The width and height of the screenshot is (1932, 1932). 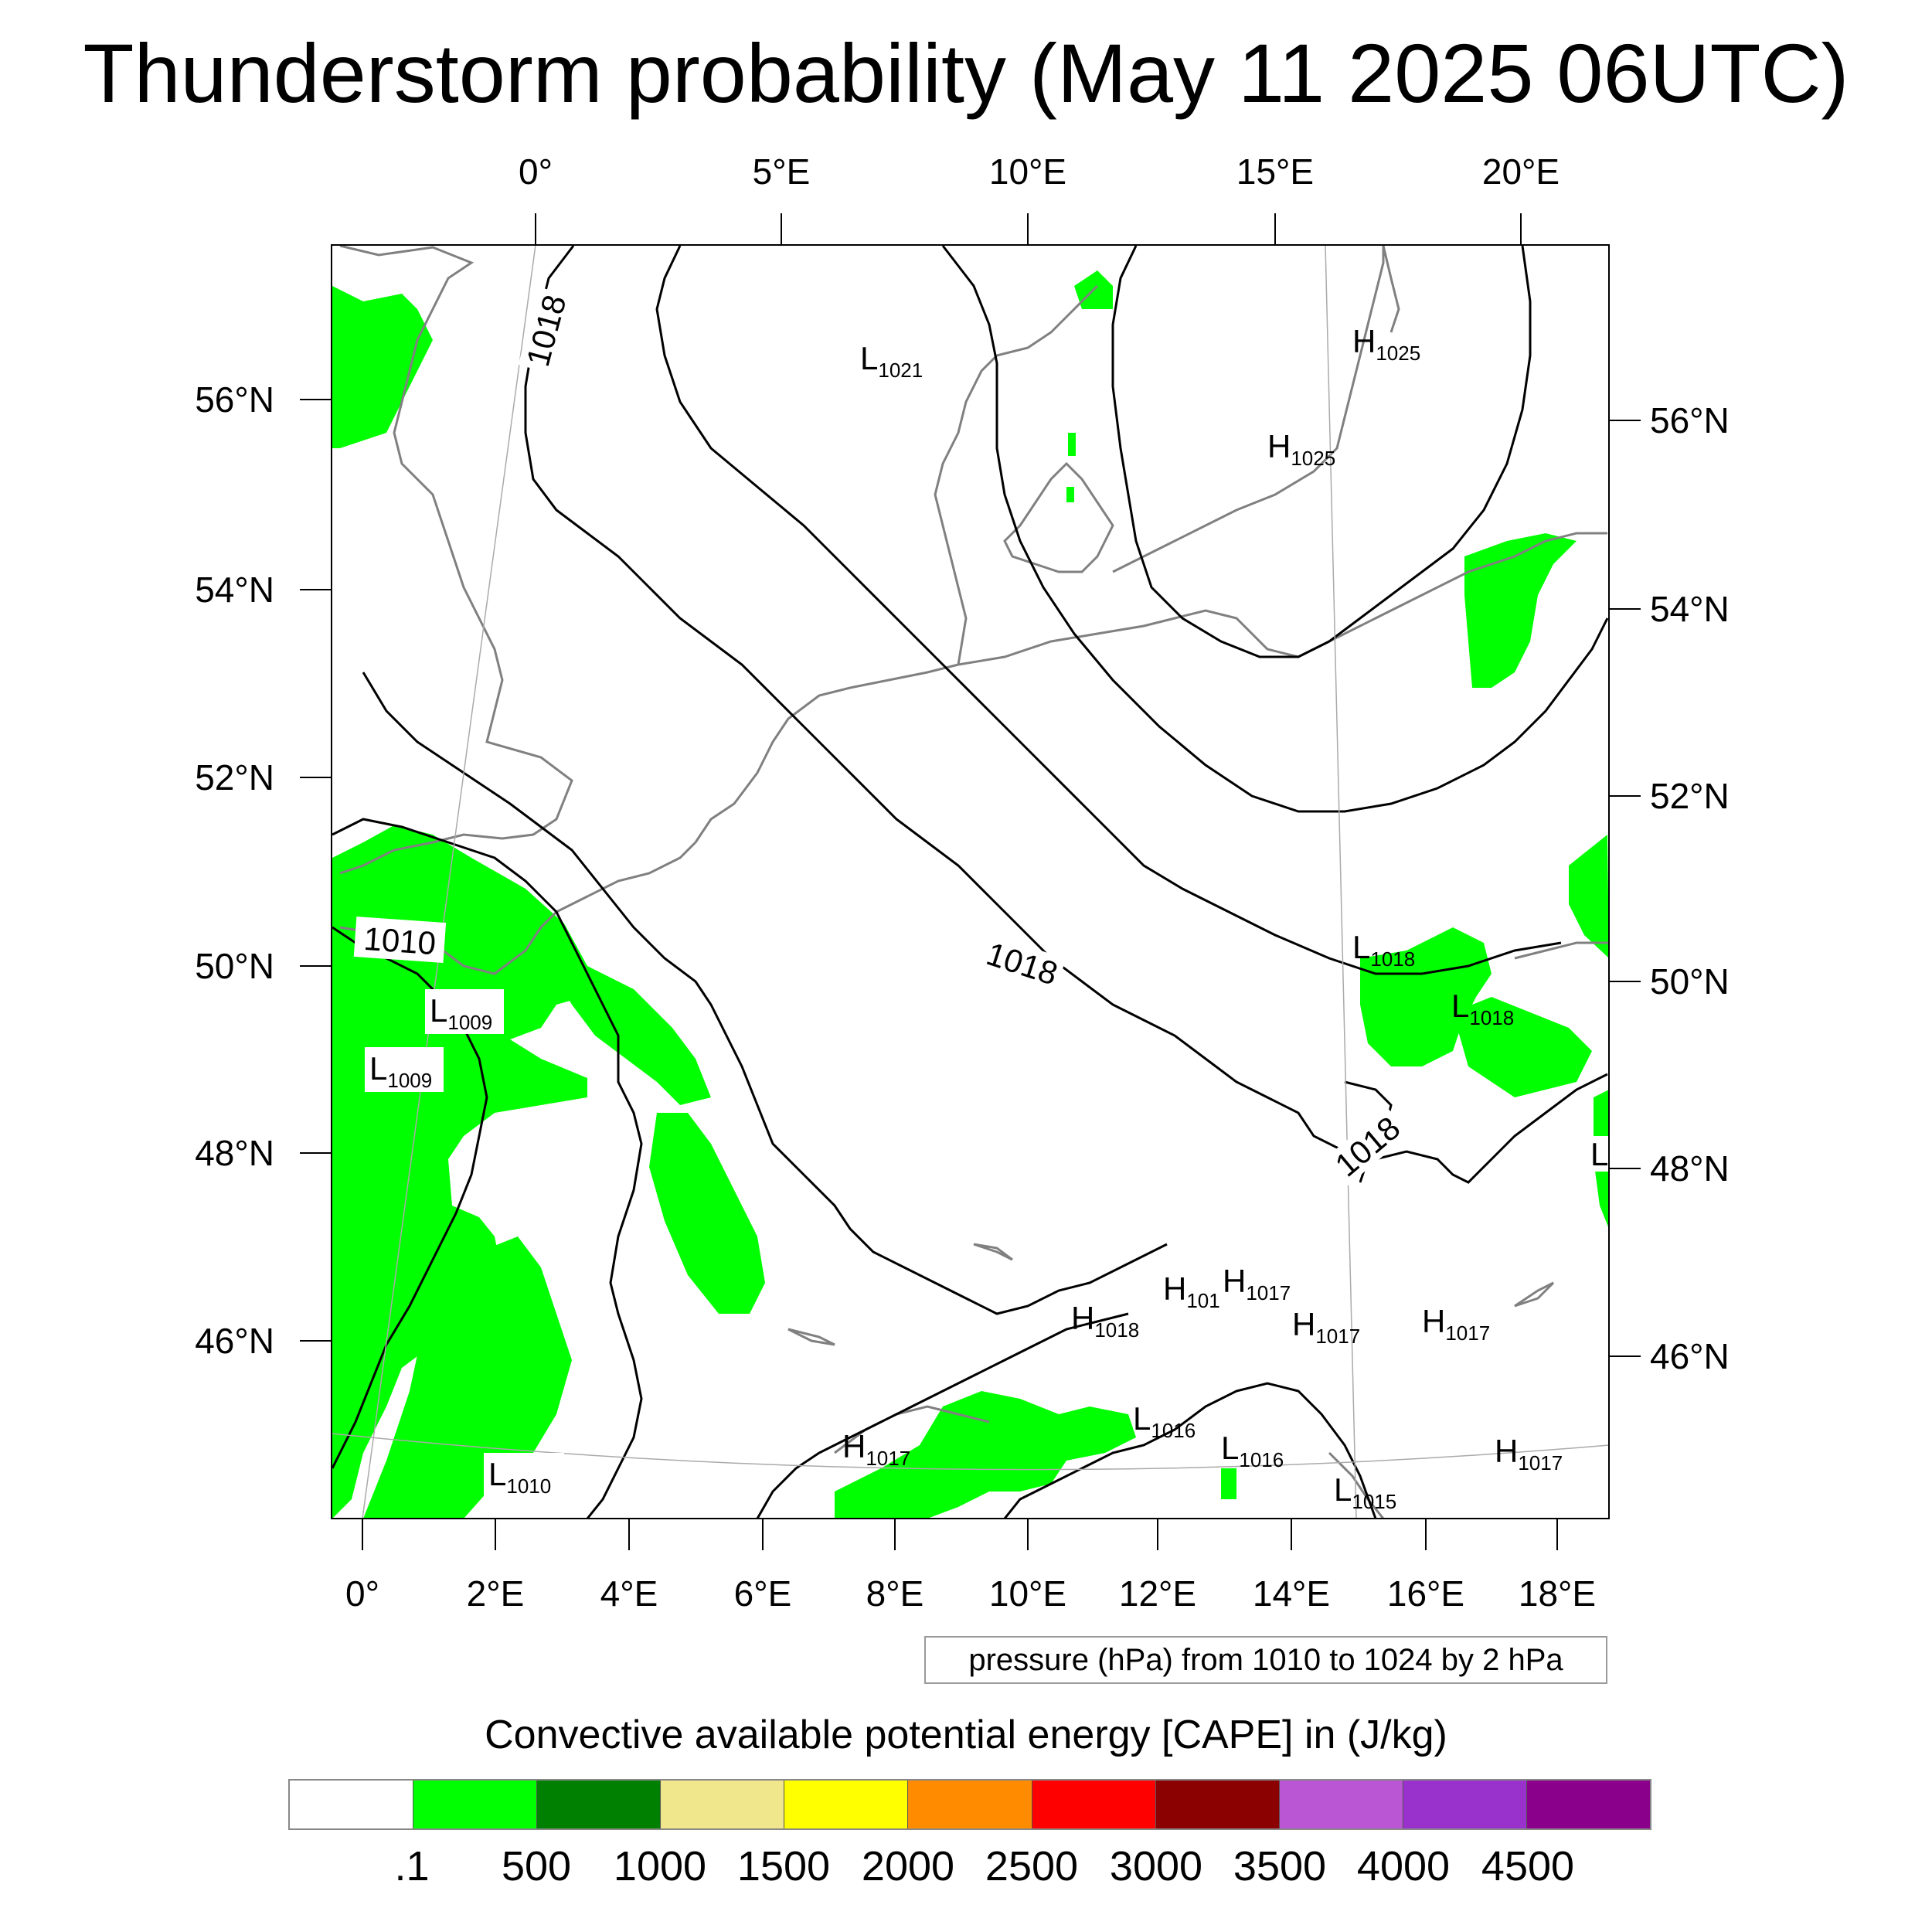 What do you see at coordinates (1404, 1866) in the screenshot?
I see `colorbar-label: 4000` at bounding box center [1404, 1866].